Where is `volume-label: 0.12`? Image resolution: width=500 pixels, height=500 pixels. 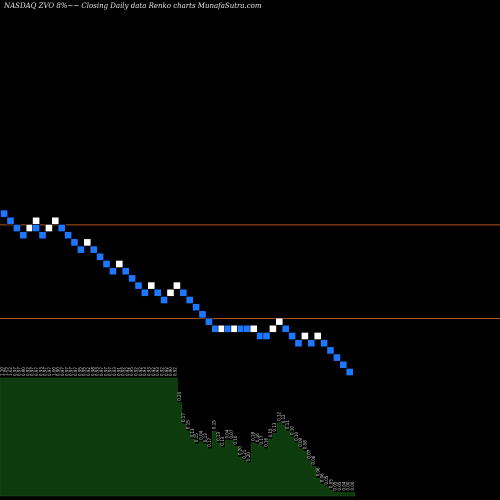
volume-label: 0.12 is located at coordinates (283, 418).